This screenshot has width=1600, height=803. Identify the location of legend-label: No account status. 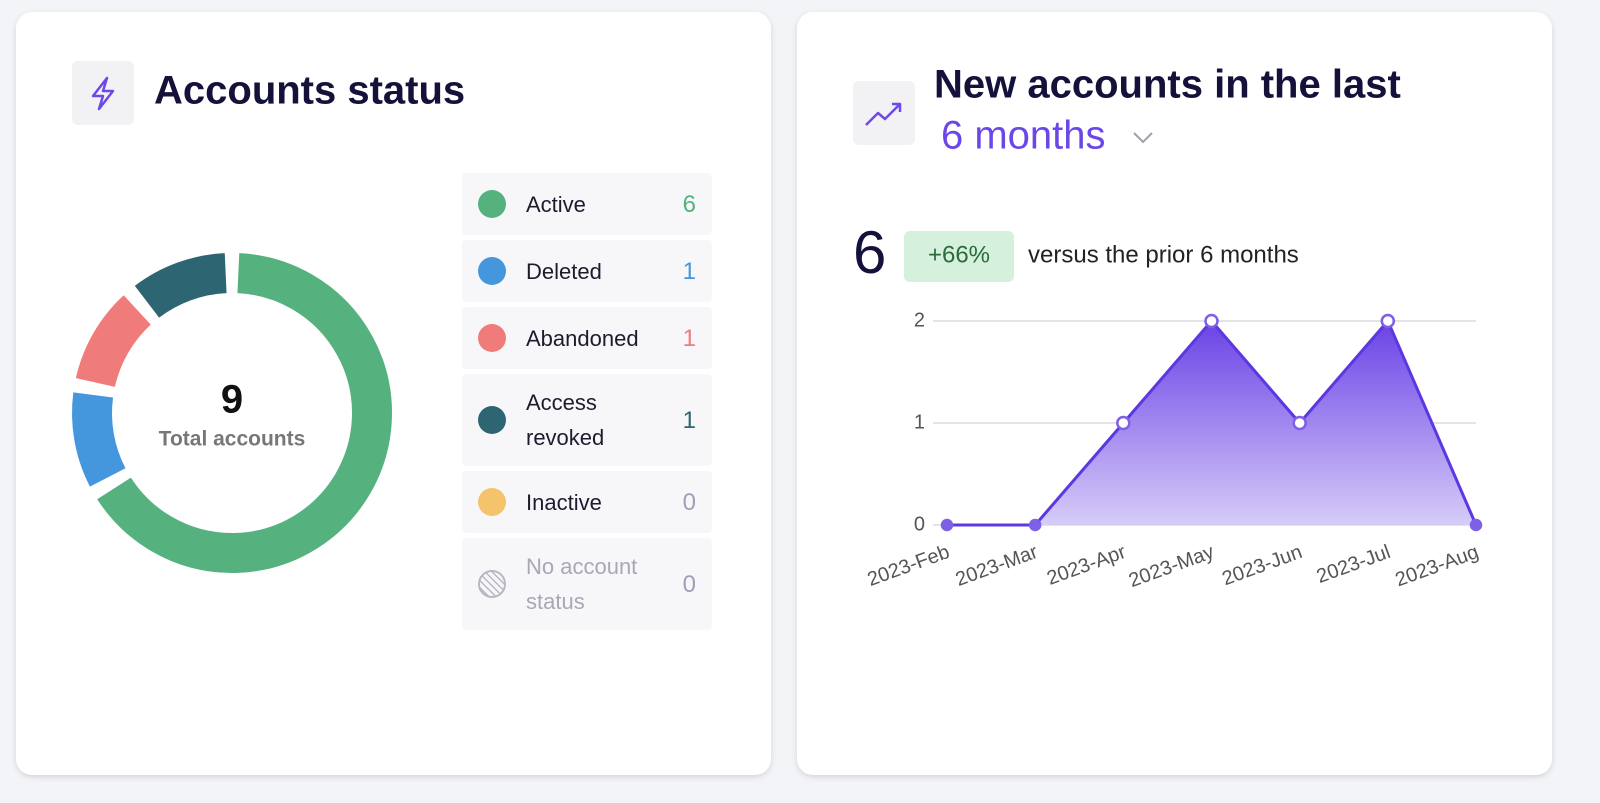
(582, 584).